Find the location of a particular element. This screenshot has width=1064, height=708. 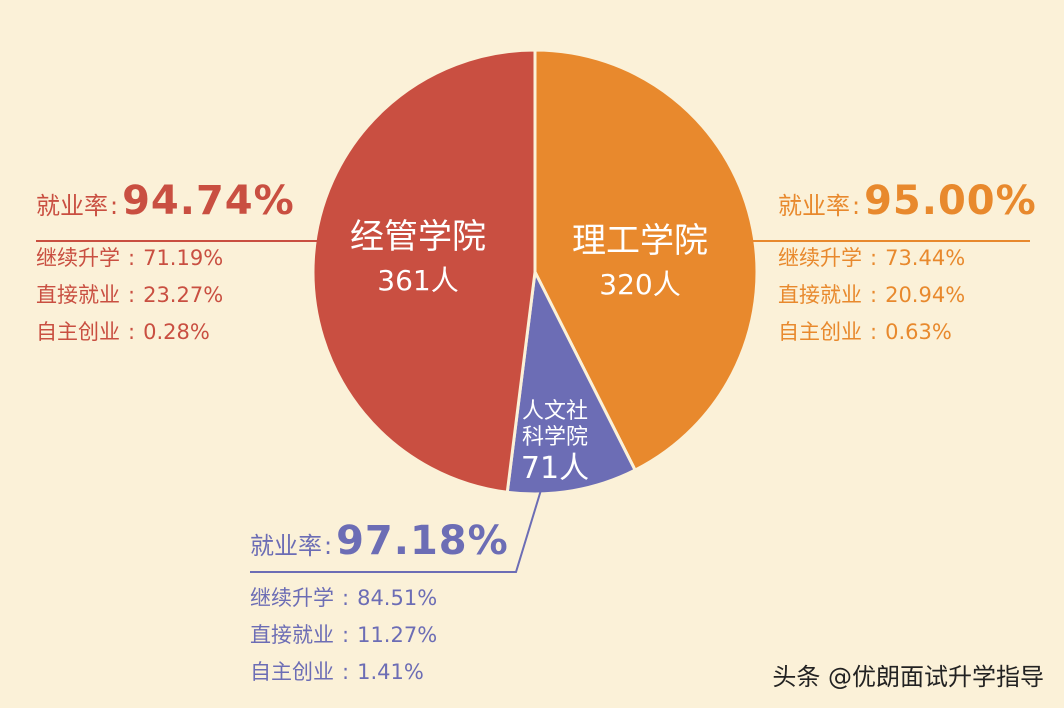

stat-row: 继续升学:84.51% is located at coordinates (385, 598).